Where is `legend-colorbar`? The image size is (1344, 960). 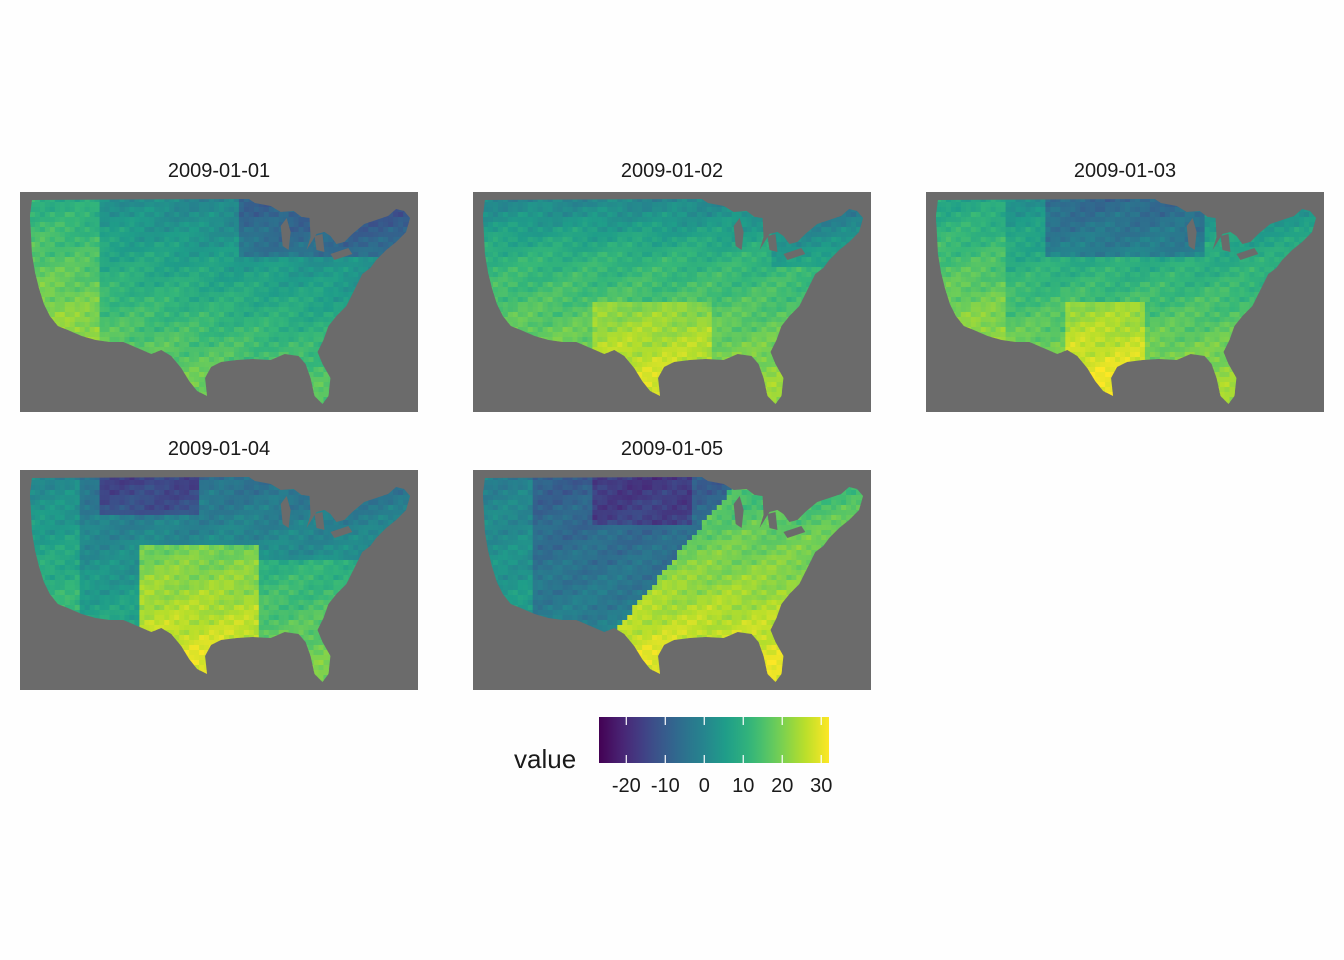 legend-colorbar is located at coordinates (714, 740).